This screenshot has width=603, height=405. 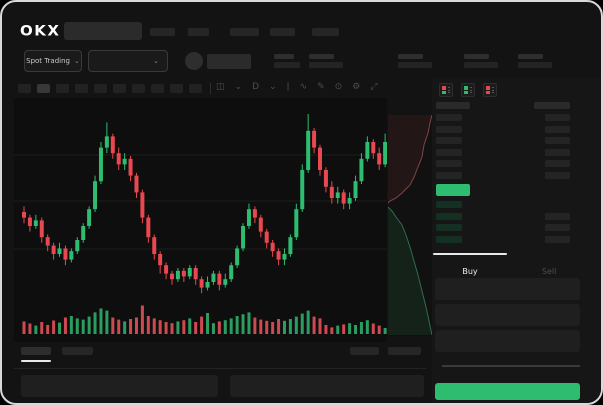 I want to click on bottom-tab-active, so click(x=36, y=351).